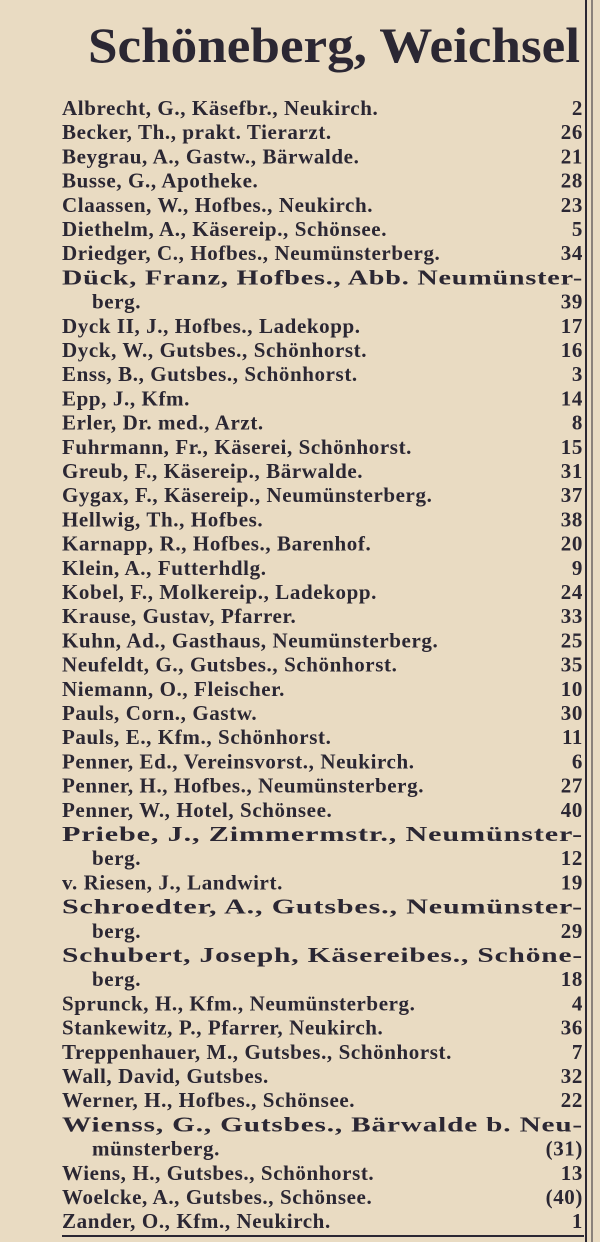 The height and width of the screenshot is (1242, 600). What do you see at coordinates (577, 1052) in the screenshot?
I see `entry-number: 7` at bounding box center [577, 1052].